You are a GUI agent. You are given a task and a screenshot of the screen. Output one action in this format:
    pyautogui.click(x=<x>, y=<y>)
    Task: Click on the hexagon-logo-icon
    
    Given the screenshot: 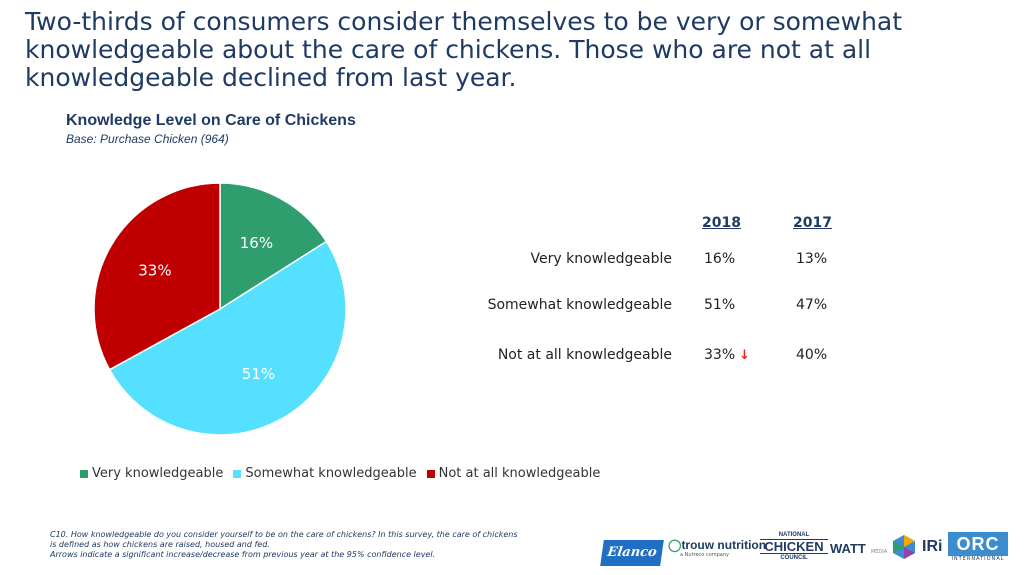 What is the action you would take?
    pyautogui.click(x=904, y=547)
    